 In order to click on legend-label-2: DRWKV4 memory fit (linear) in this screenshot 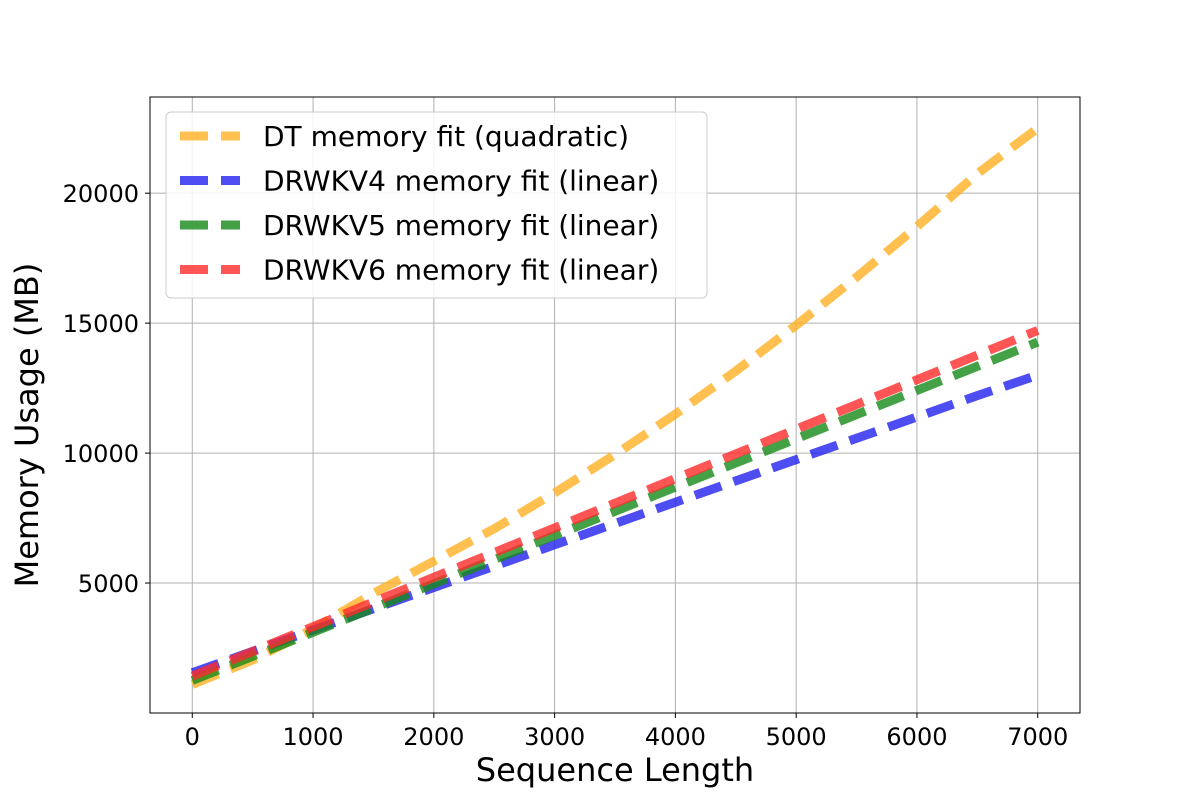, I will do `click(461, 181)`.